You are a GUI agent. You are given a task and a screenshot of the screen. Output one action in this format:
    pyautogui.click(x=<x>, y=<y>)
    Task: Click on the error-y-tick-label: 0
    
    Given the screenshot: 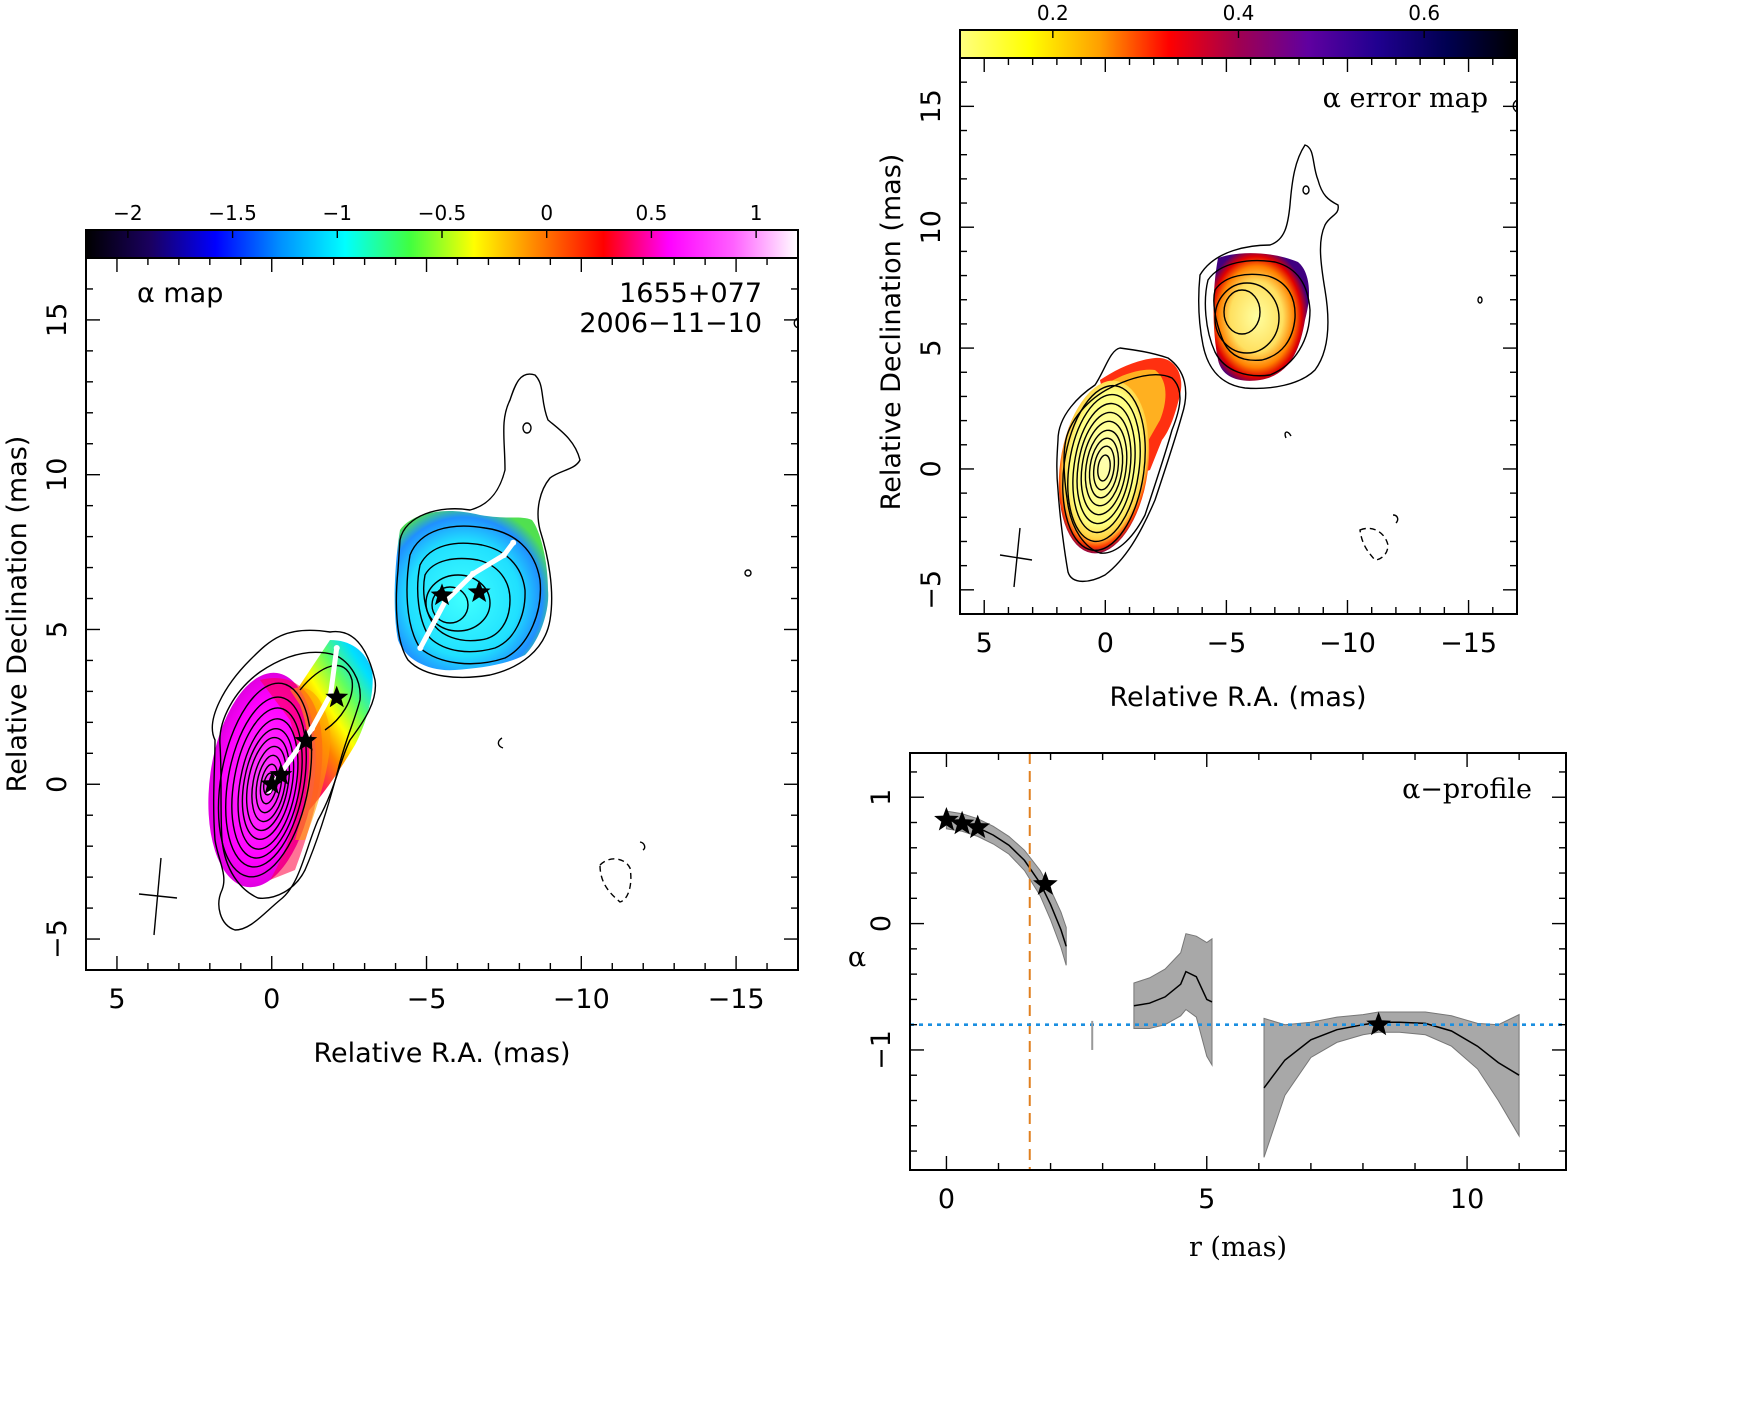 What is the action you would take?
    pyautogui.click(x=931, y=468)
    